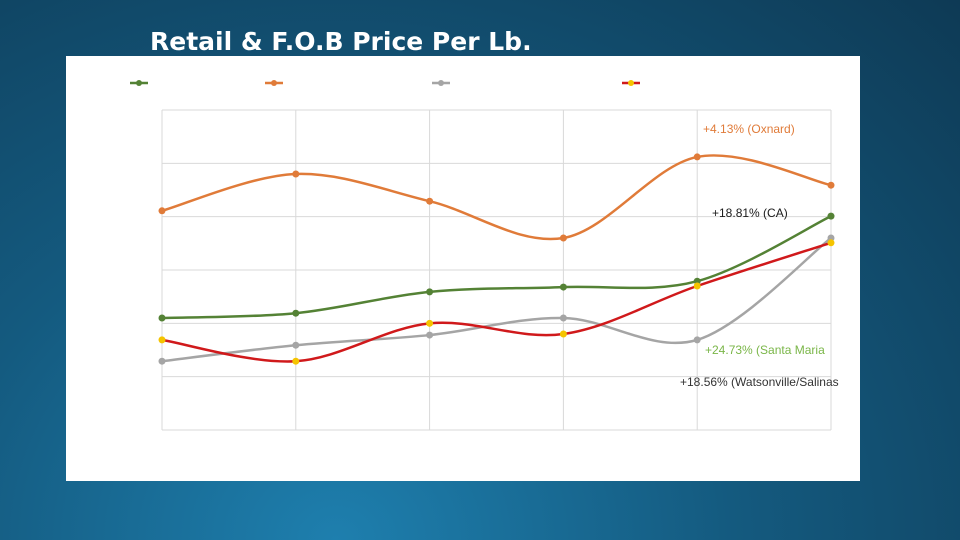 The height and width of the screenshot is (540, 960). Describe the element at coordinates (749, 129) in the screenshot. I see `annotation: +4.13% (Oxnard)` at that location.